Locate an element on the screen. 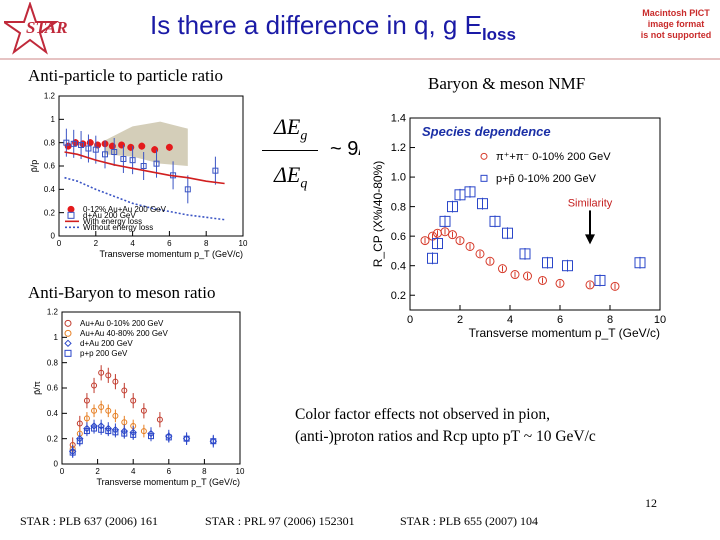 This screenshot has width=720, height=540. formula-numerator: ΔEg is located at coordinates (290, 129).